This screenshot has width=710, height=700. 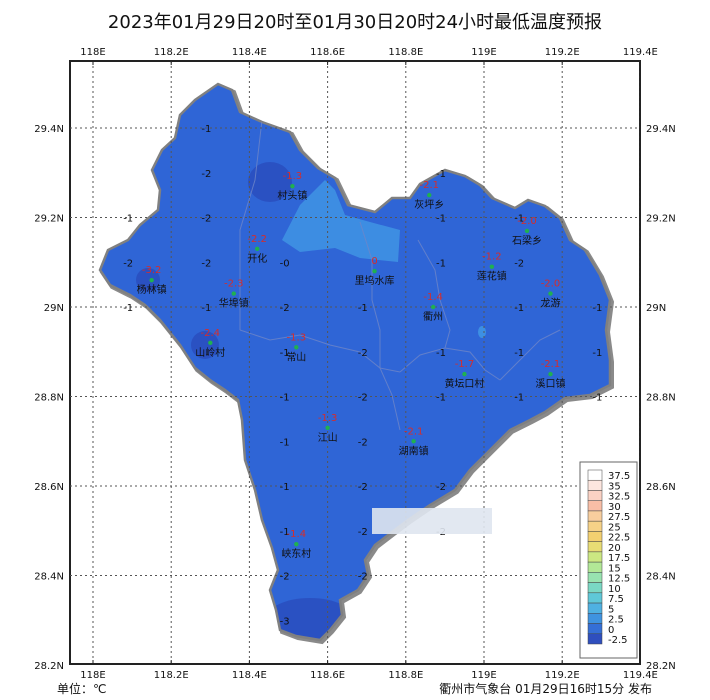 I want to click on station-value: -2.3, so click(x=234, y=284).